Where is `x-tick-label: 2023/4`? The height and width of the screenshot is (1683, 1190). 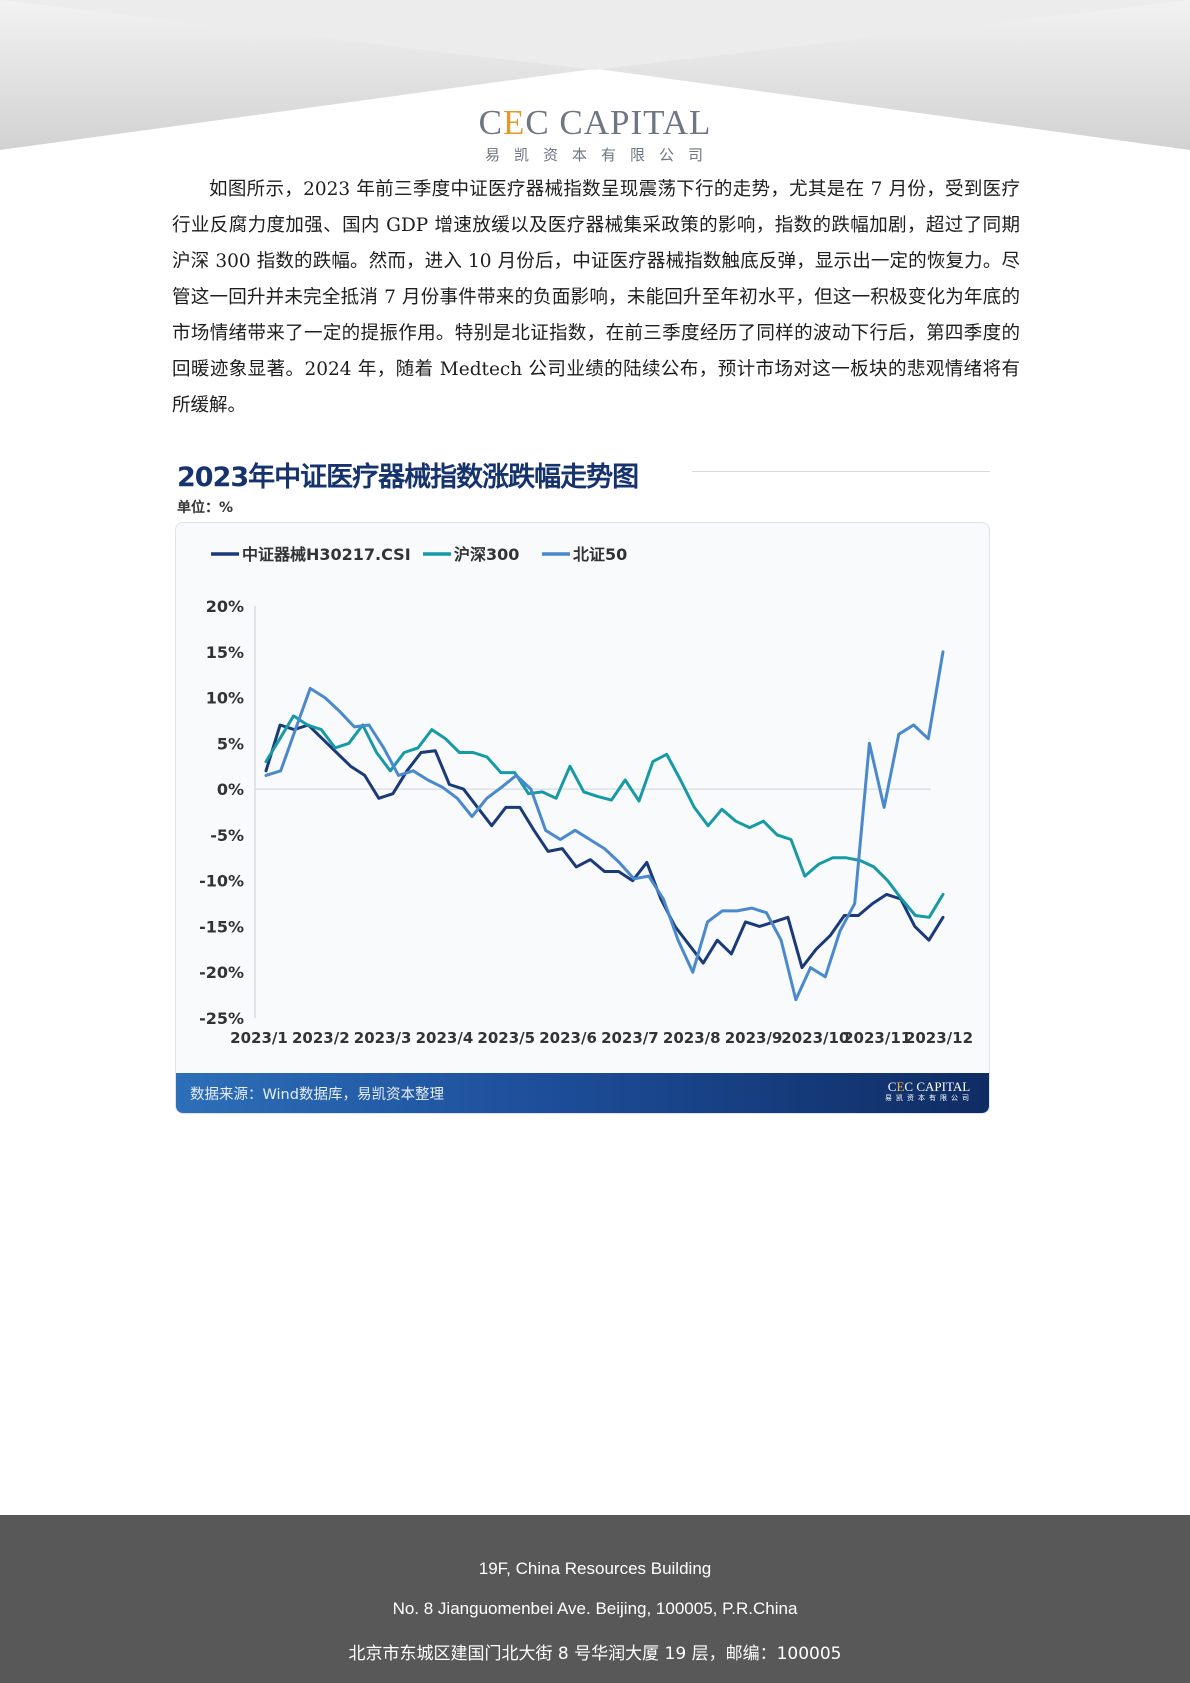 x-tick-label: 2023/4 is located at coordinates (445, 1038).